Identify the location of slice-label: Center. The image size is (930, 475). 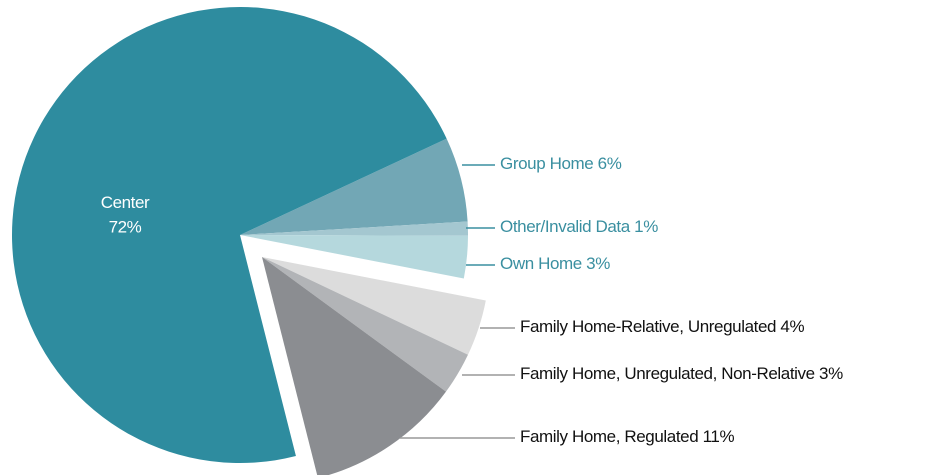
(125, 202).